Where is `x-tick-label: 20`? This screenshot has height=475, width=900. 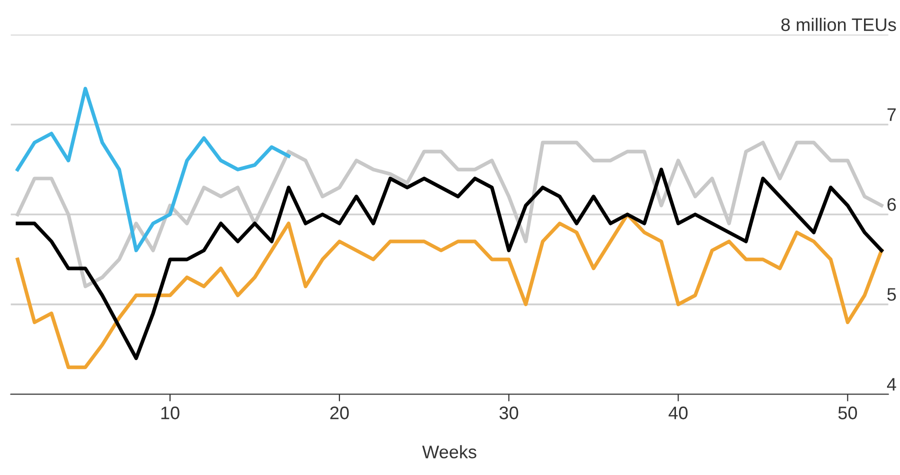
x-tick-label: 20 is located at coordinates (339, 413).